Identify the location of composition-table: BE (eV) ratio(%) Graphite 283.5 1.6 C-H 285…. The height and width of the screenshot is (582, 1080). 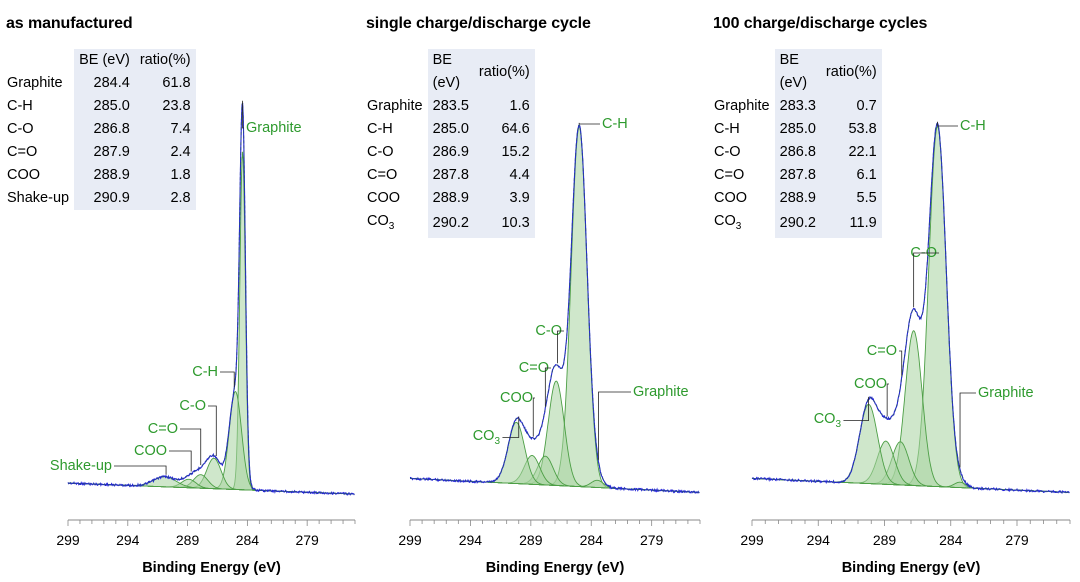
(448, 143).